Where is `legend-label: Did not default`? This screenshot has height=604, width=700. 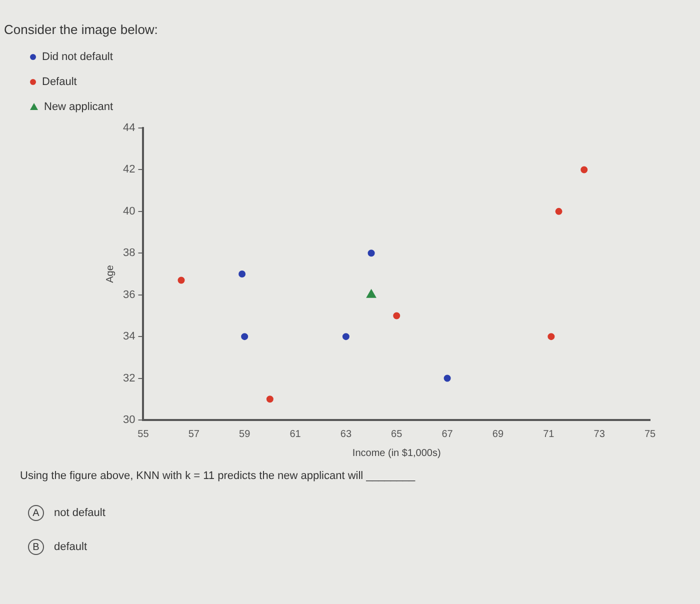 legend-label: Did not default is located at coordinates (77, 56).